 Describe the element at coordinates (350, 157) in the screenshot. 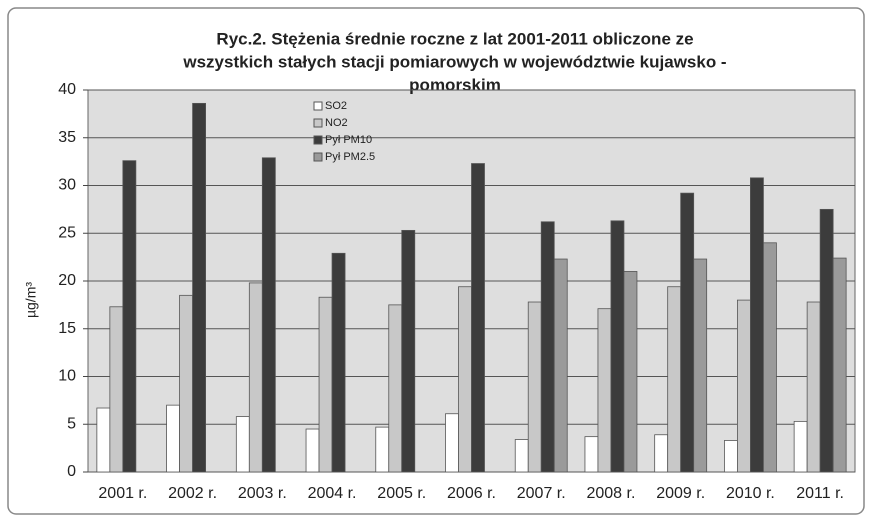

I see `legend-label: Pył PM2.5` at that location.